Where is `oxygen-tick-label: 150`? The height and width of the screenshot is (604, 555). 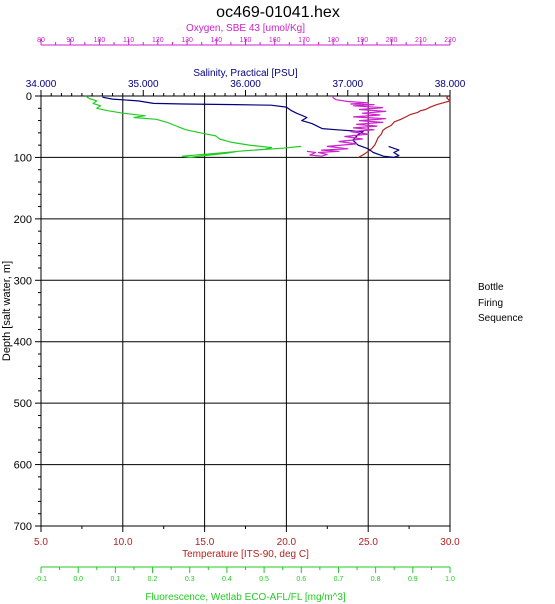 oxygen-tick-label: 150 is located at coordinates (246, 40).